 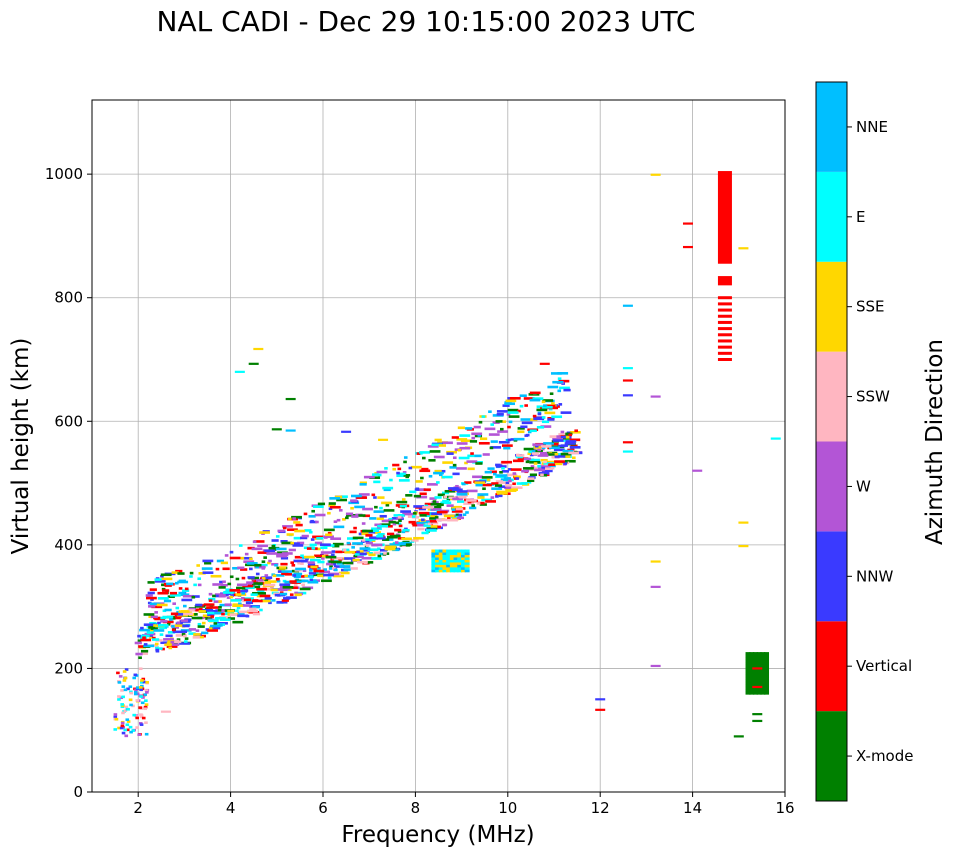 What do you see at coordinates (68, 483) in the screenshot?
I see `y-axis-ticks: 0 200 400 600 800 1000` at bounding box center [68, 483].